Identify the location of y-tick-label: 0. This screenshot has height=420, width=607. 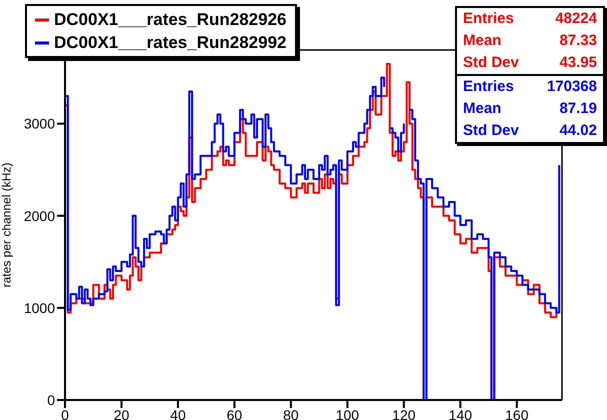
(51, 400).